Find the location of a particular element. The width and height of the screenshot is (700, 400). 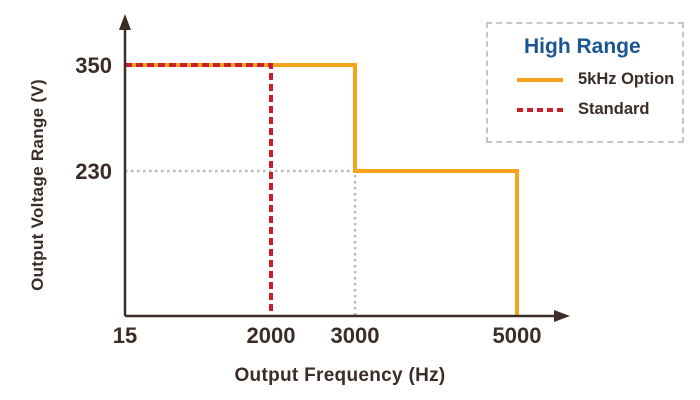

y-tick-label-230: 230 is located at coordinates (93, 171).